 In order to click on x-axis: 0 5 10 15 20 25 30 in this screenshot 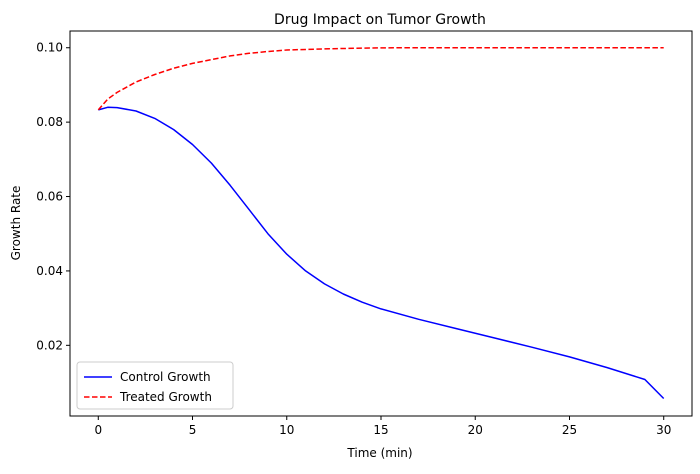, I will do `click(382, 426)`.